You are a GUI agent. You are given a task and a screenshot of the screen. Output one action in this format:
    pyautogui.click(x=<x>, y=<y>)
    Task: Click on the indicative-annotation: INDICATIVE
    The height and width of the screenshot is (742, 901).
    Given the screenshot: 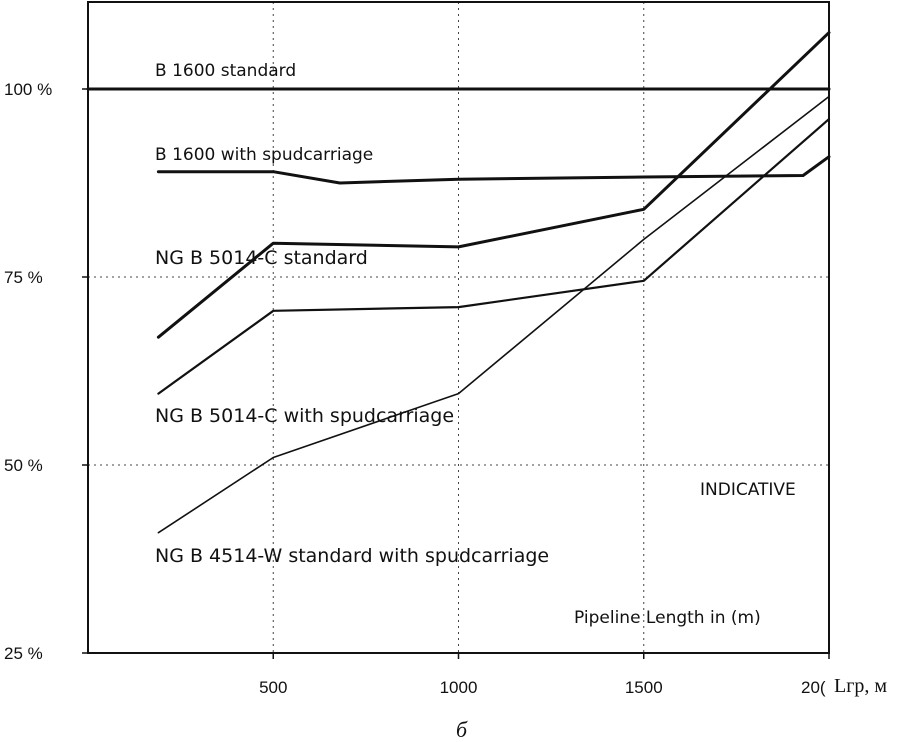 What is the action you would take?
    pyautogui.click(x=748, y=490)
    